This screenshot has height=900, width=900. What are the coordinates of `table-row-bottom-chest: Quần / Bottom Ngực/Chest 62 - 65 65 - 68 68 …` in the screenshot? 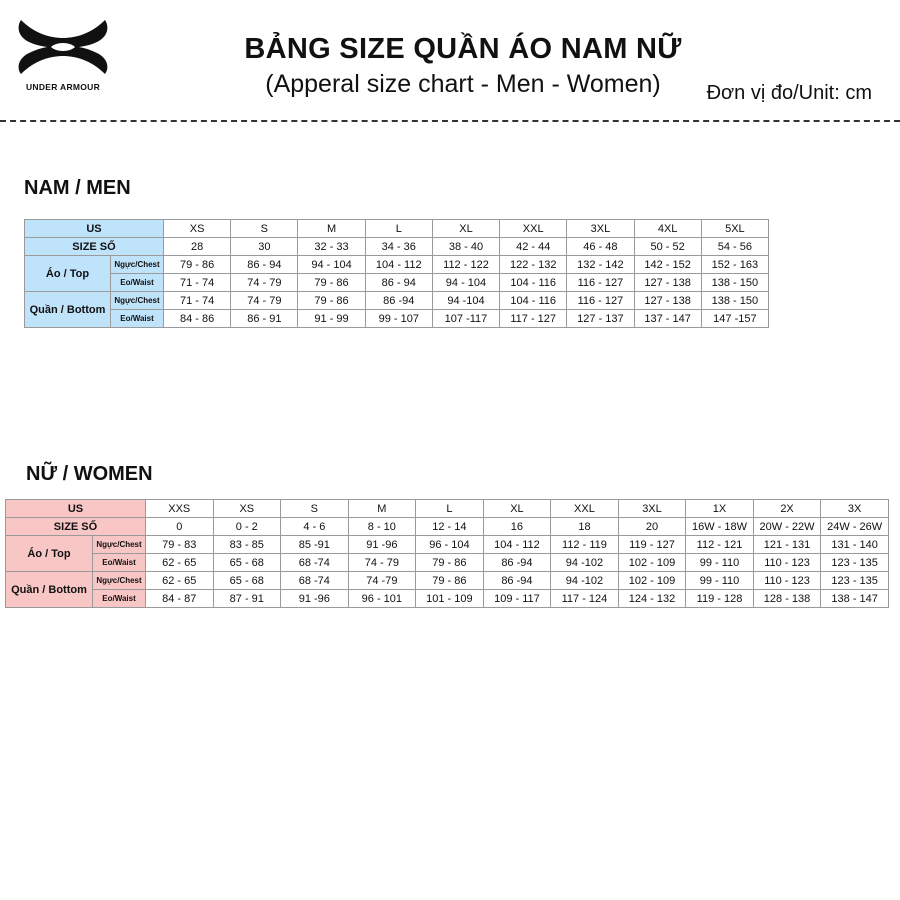 It's located at (447, 589).